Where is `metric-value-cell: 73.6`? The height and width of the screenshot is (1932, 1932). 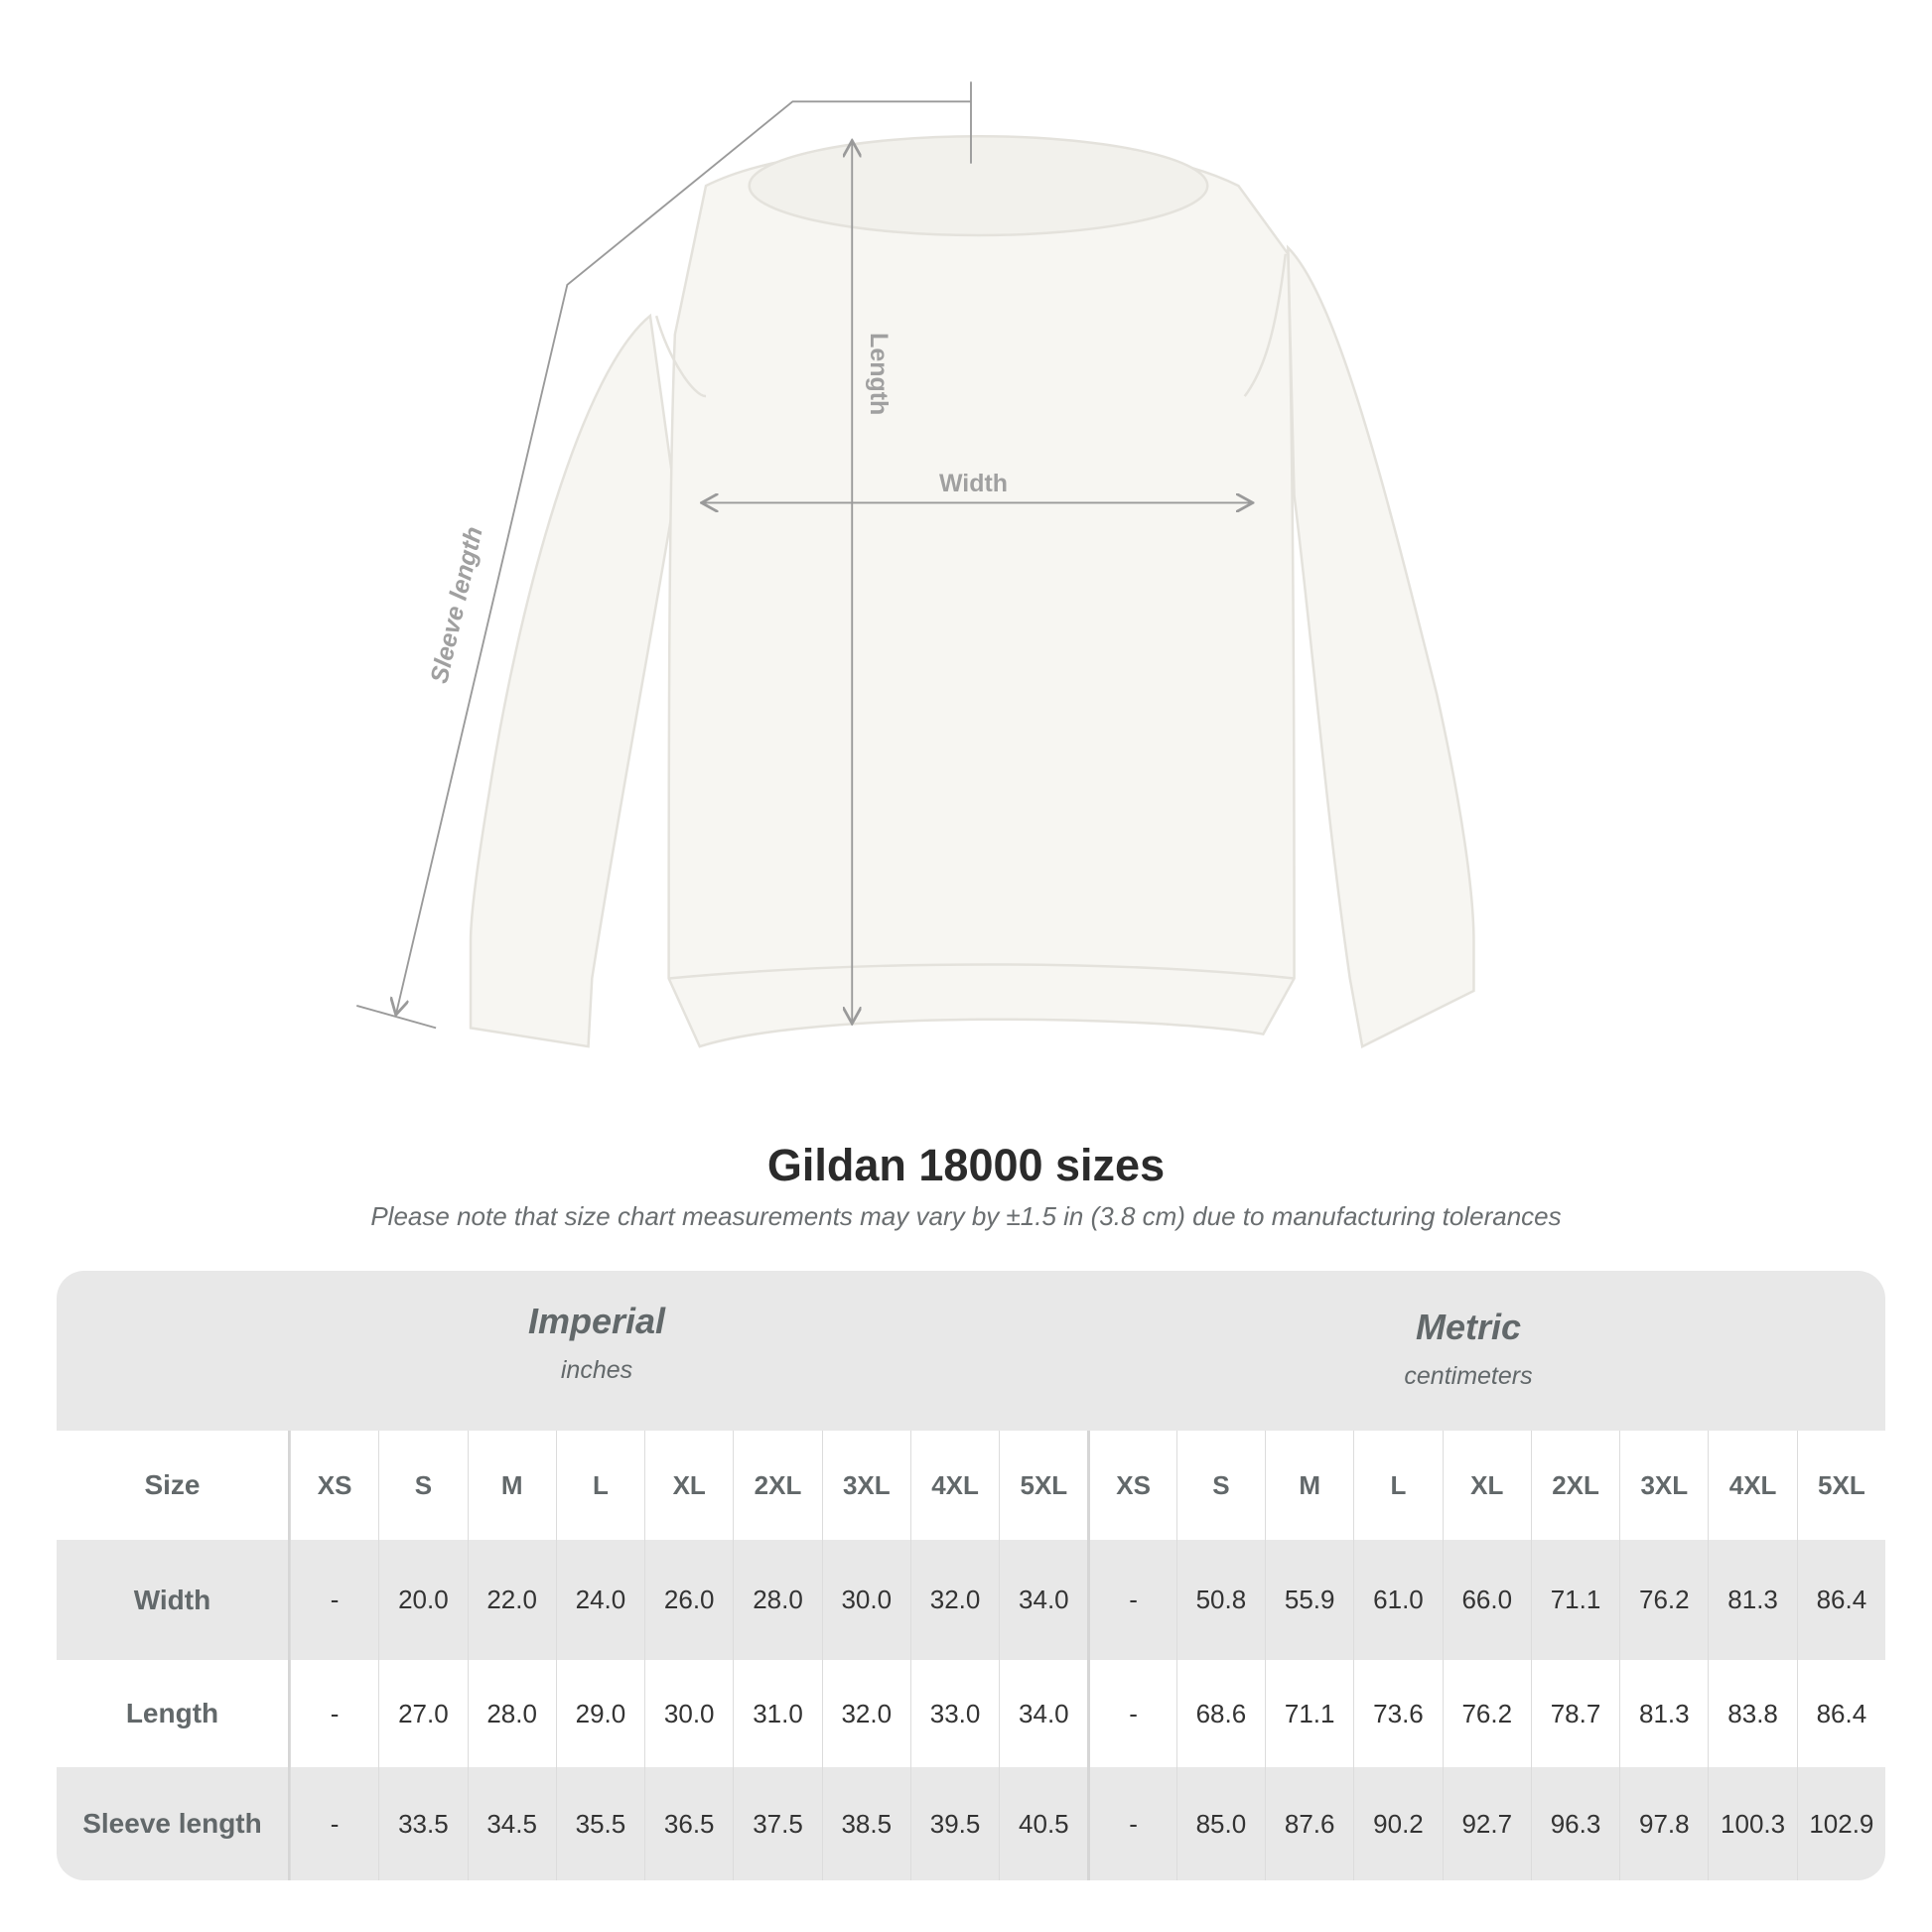 metric-value-cell: 73.6 is located at coordinates (1398, 1714).